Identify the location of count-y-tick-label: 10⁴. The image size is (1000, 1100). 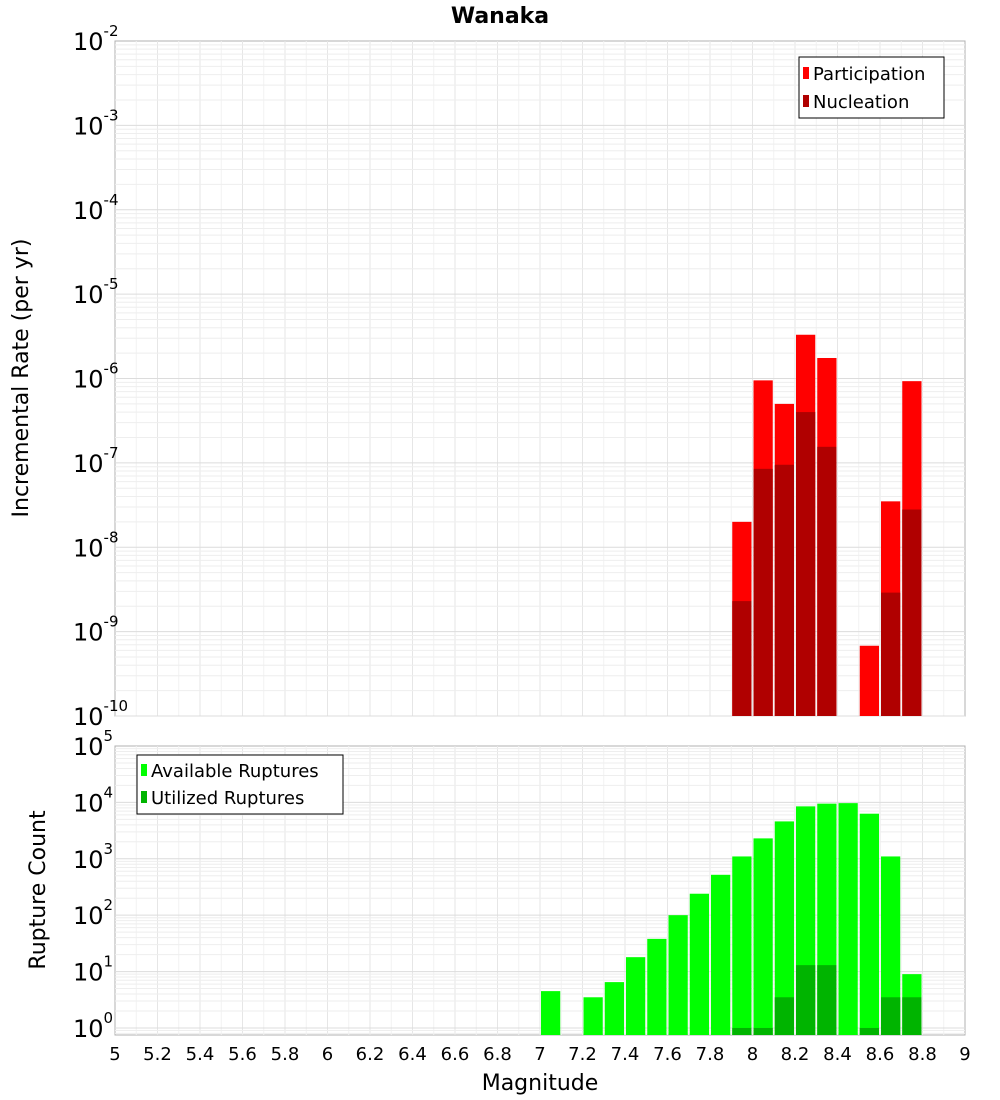
(93, 800).